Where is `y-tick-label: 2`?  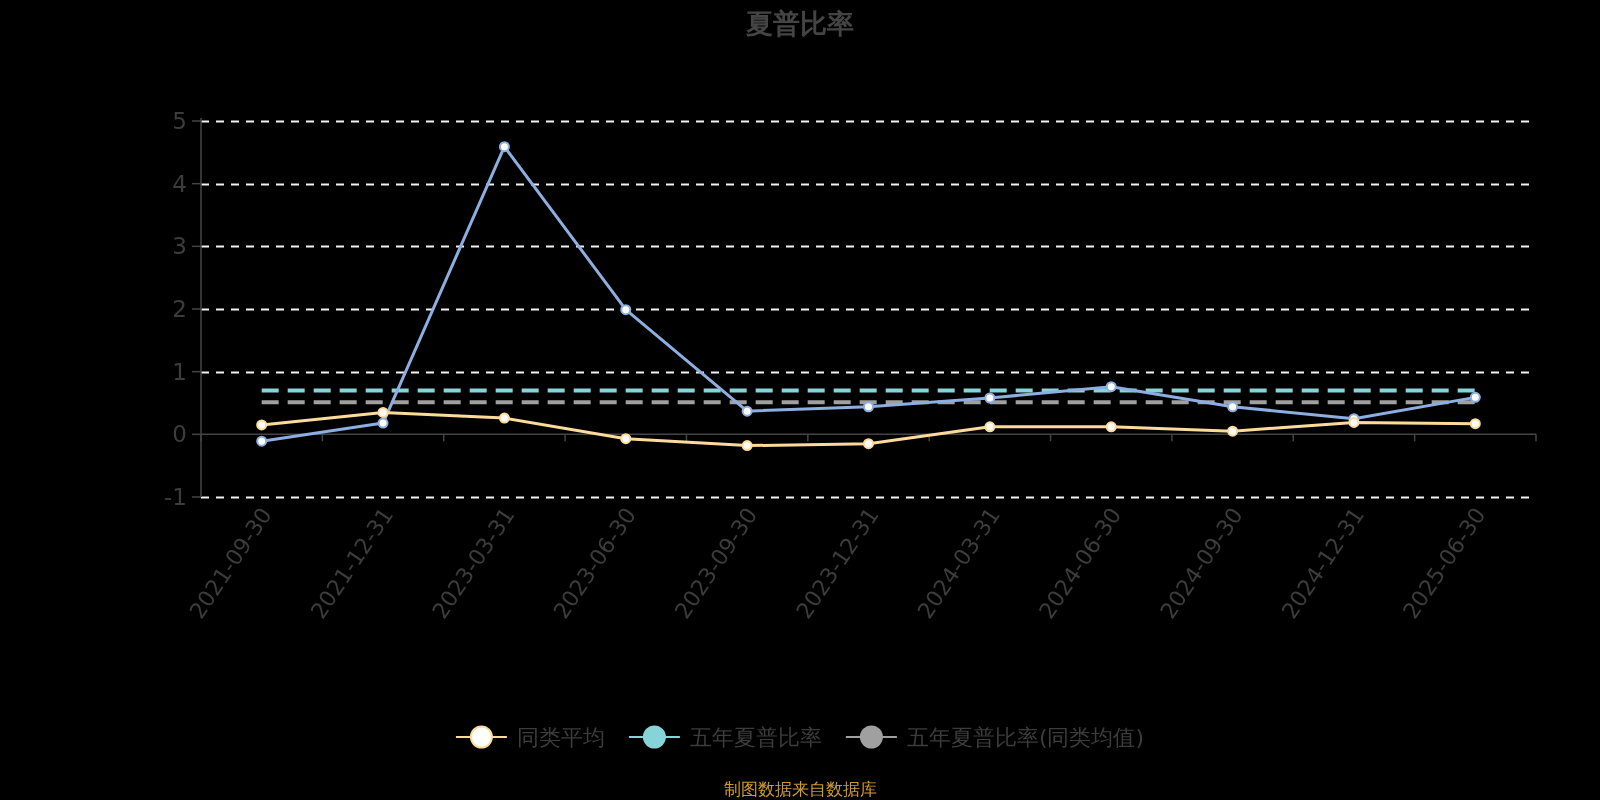
y-tick-label: 2 is located at coordinates (179, 309).